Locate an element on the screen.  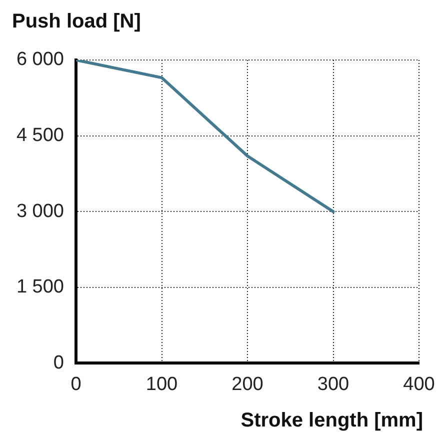
y-tick-label: 1 500 is located at coordinates (40, 287).